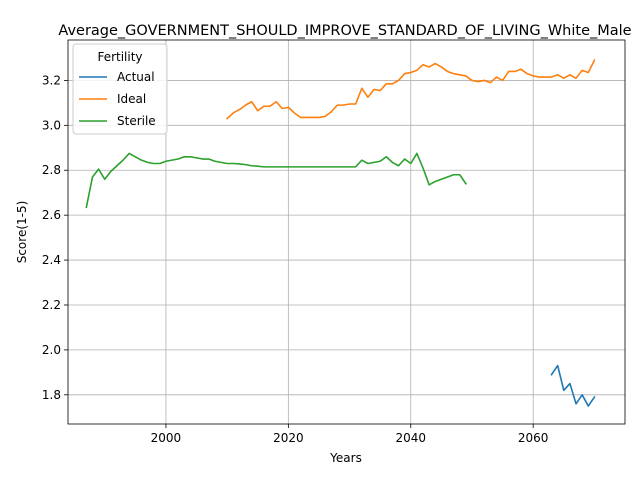  What do you see at coordinates (410, 438) in the screenshot?
I see `x-tick-label: 2040` at bounding box center [410, 438].